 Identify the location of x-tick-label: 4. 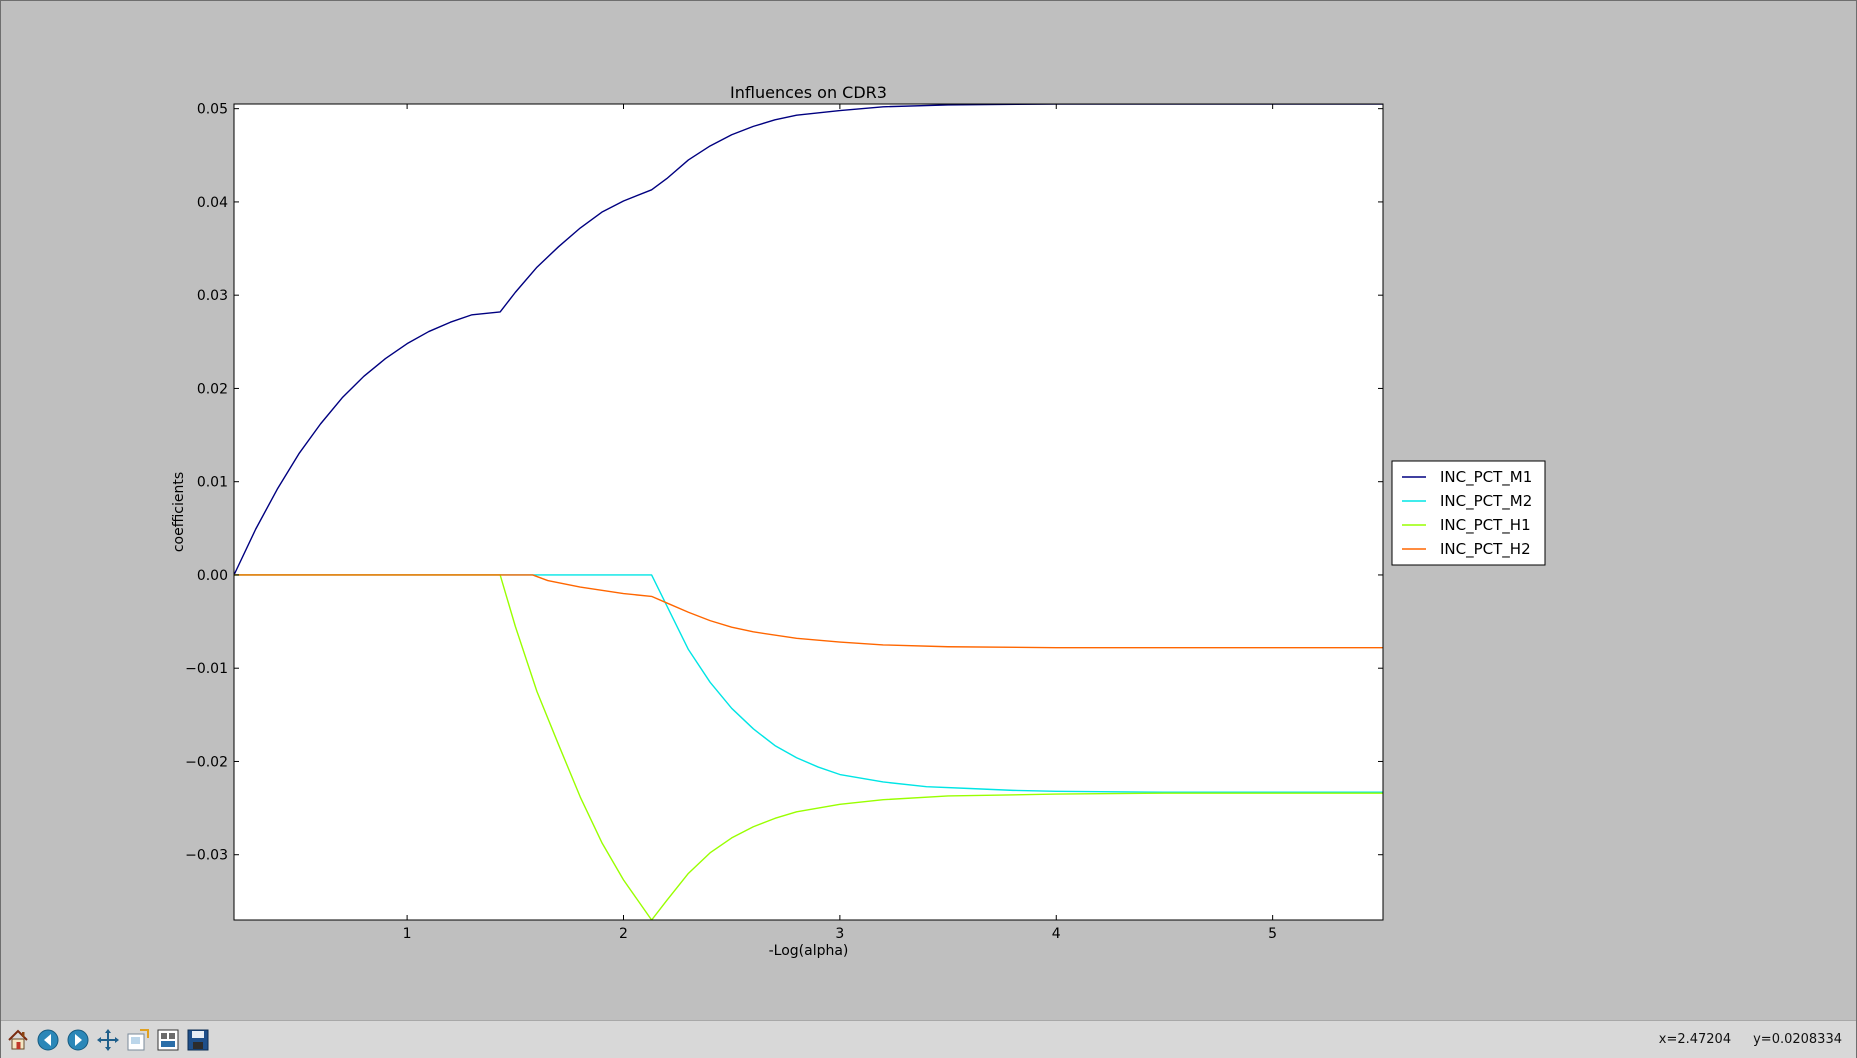
(1056, 934).